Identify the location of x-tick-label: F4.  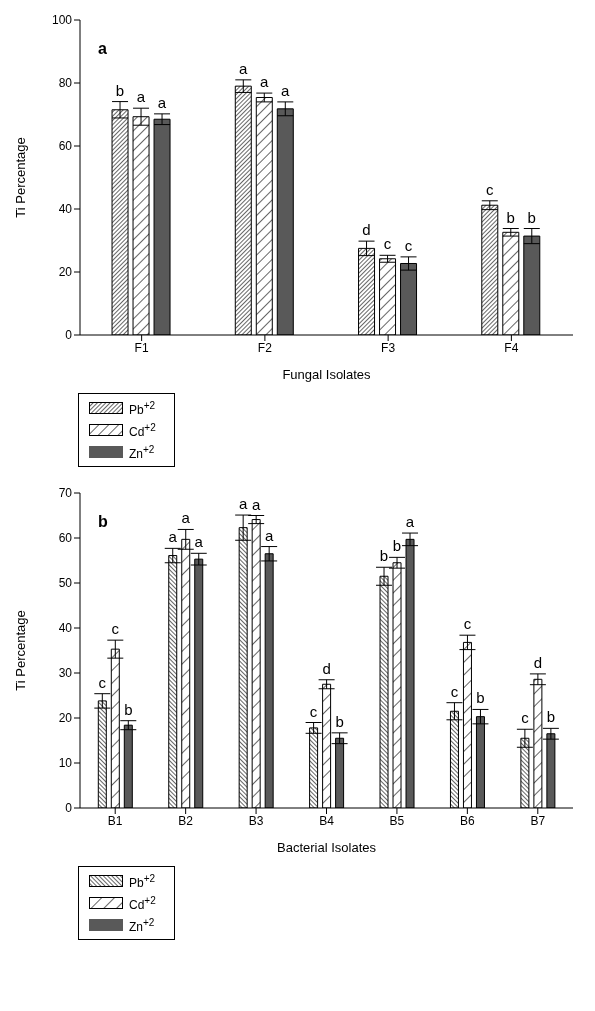
(511, 347).